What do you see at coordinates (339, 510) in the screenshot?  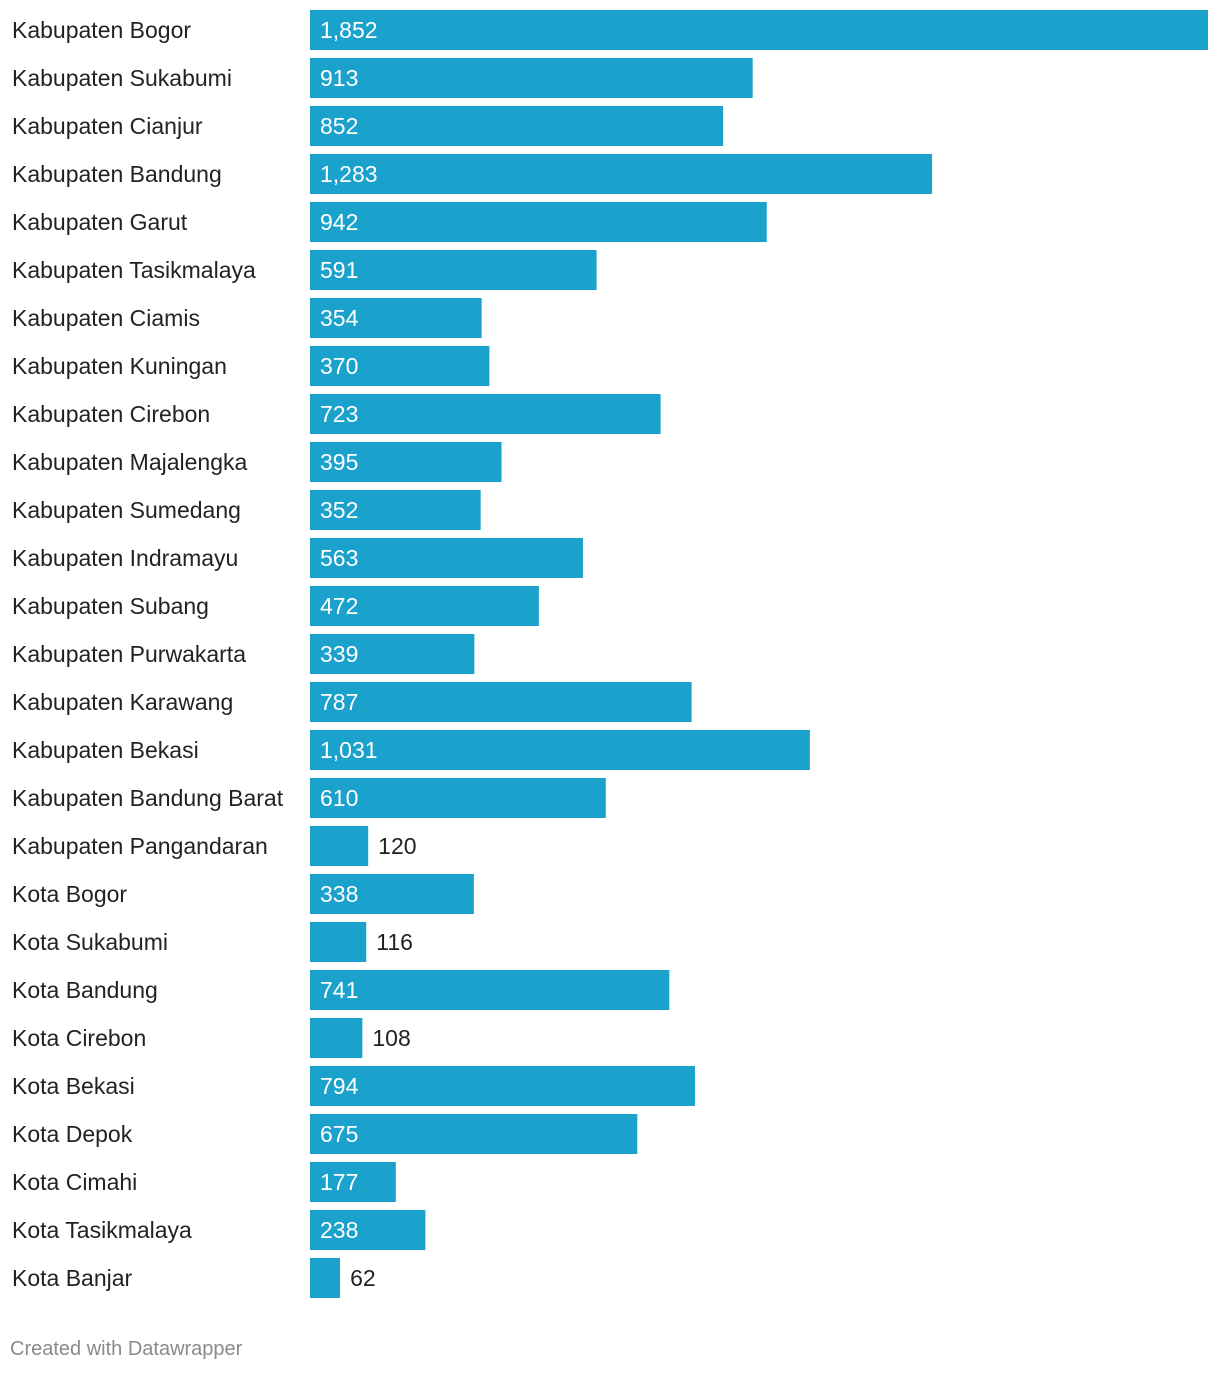 I see `bar-value-label: 352` at bounding box center [339, 510].